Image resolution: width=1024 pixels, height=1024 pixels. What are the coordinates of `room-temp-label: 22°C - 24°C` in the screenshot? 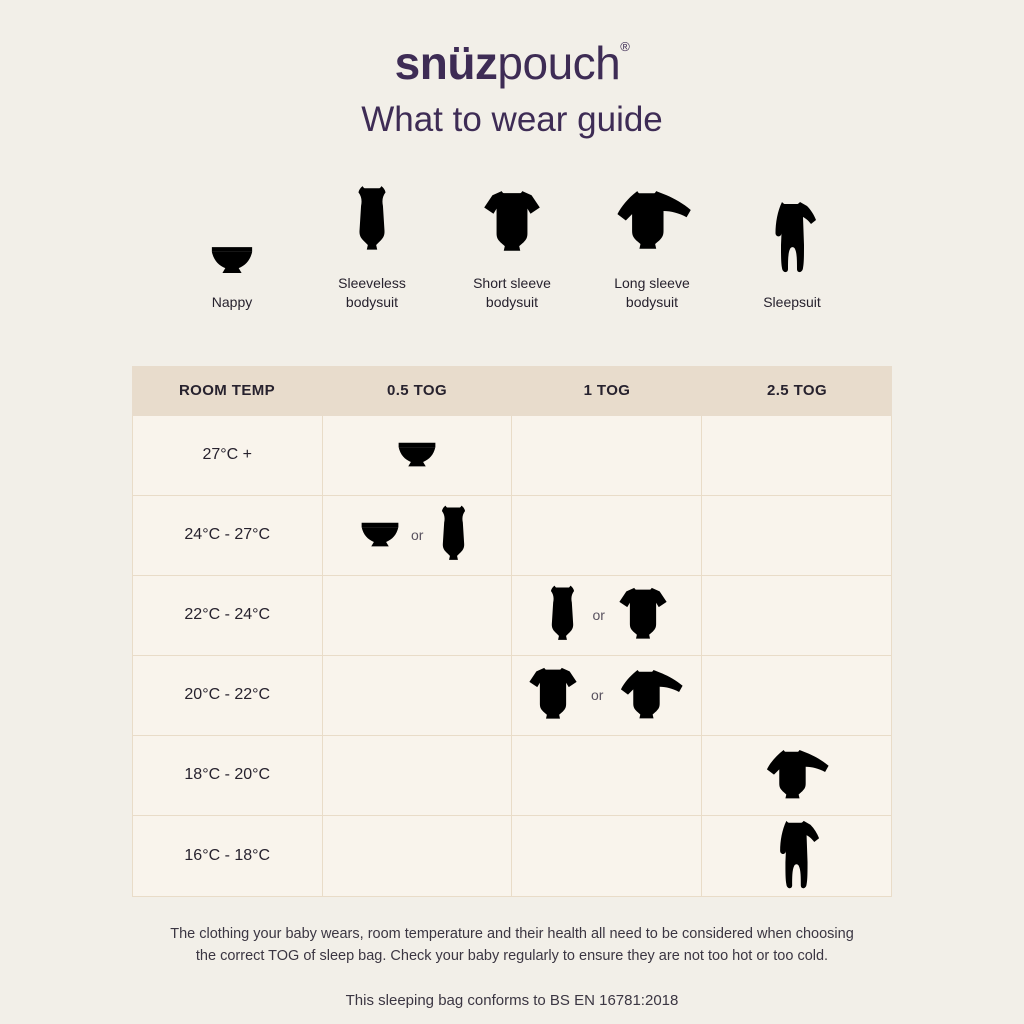 It's located at (227, 615).